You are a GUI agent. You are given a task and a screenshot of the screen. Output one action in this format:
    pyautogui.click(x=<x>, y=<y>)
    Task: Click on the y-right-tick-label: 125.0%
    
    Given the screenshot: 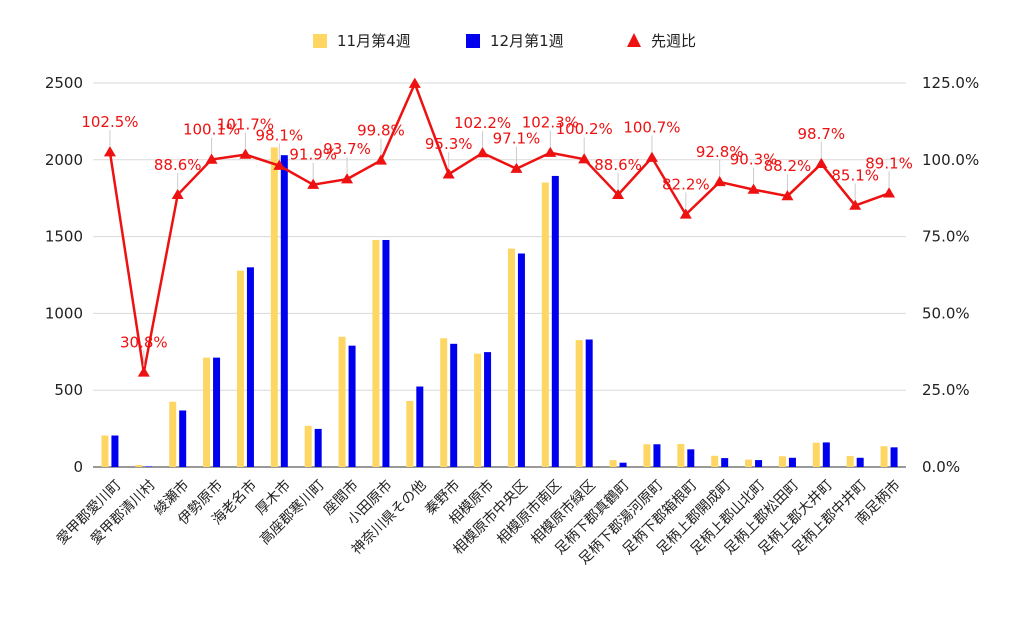 What is the action you would take?
    pyautogui.click(x=950, y=83)
    